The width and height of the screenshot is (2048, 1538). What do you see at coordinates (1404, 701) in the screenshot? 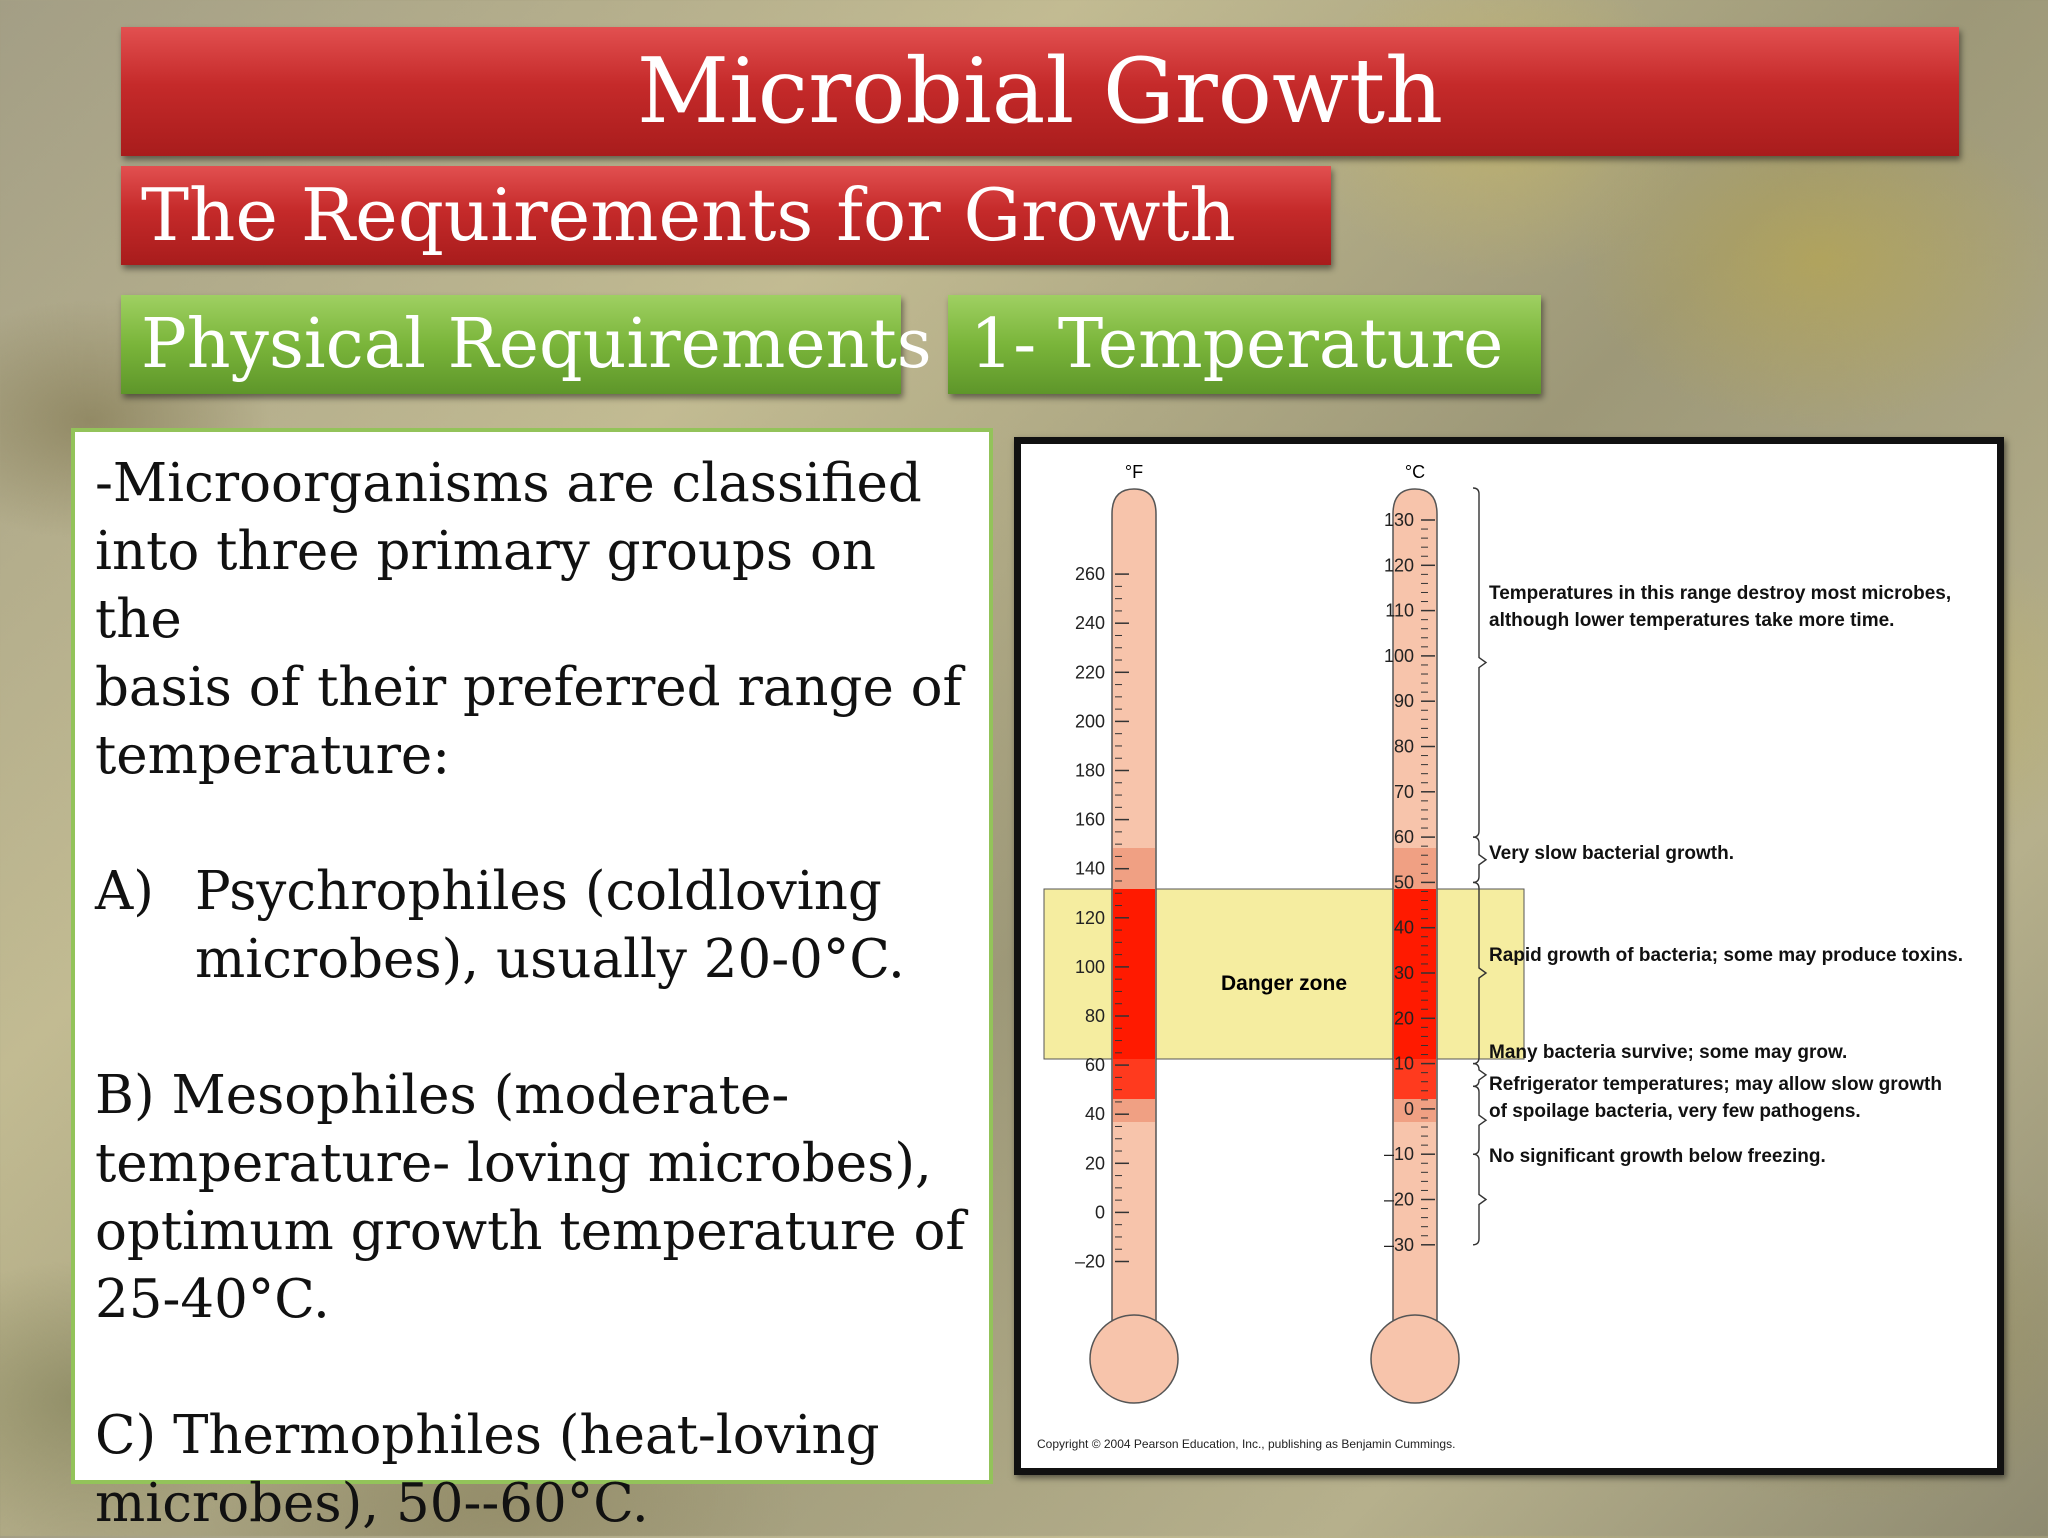
I see `celsius-tick-label: 90` at bounding box center [1404, 701].